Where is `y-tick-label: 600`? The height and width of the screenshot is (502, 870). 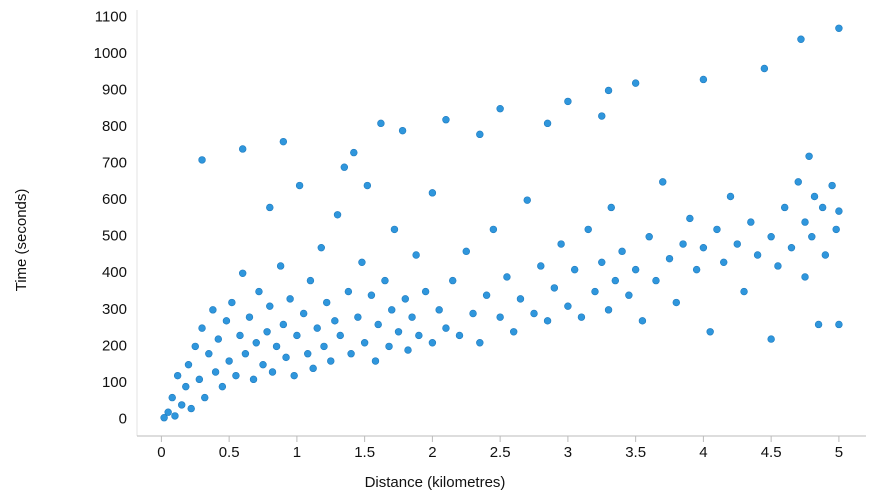 y-tick-label: 600 is located at coordinates (114, 199).